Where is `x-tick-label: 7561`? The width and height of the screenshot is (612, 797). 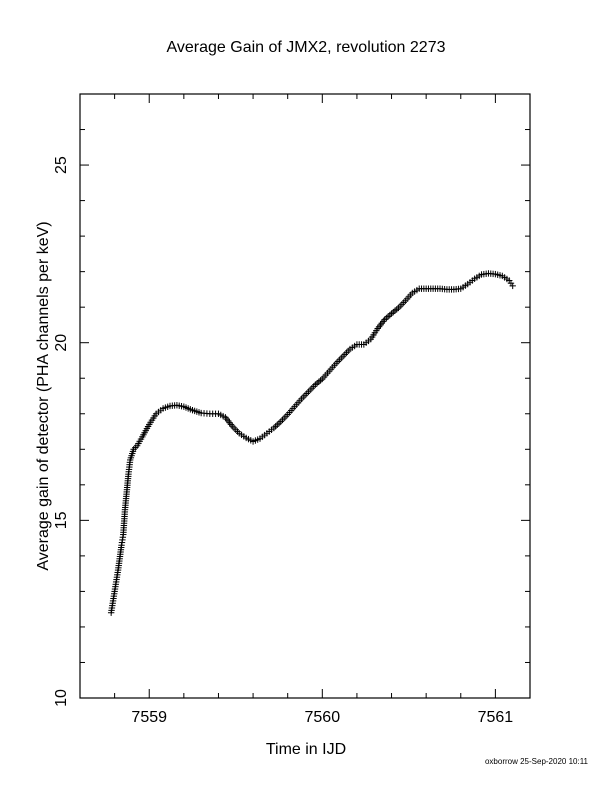
x-tick-label: 7561 is located at coordinates (496, 717).